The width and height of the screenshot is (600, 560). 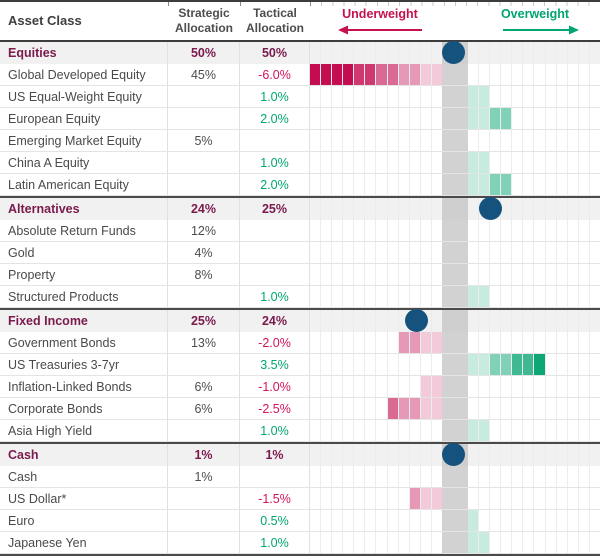 I want to click on asset-class-label: Fixed Income, so click(x=84, y=321).